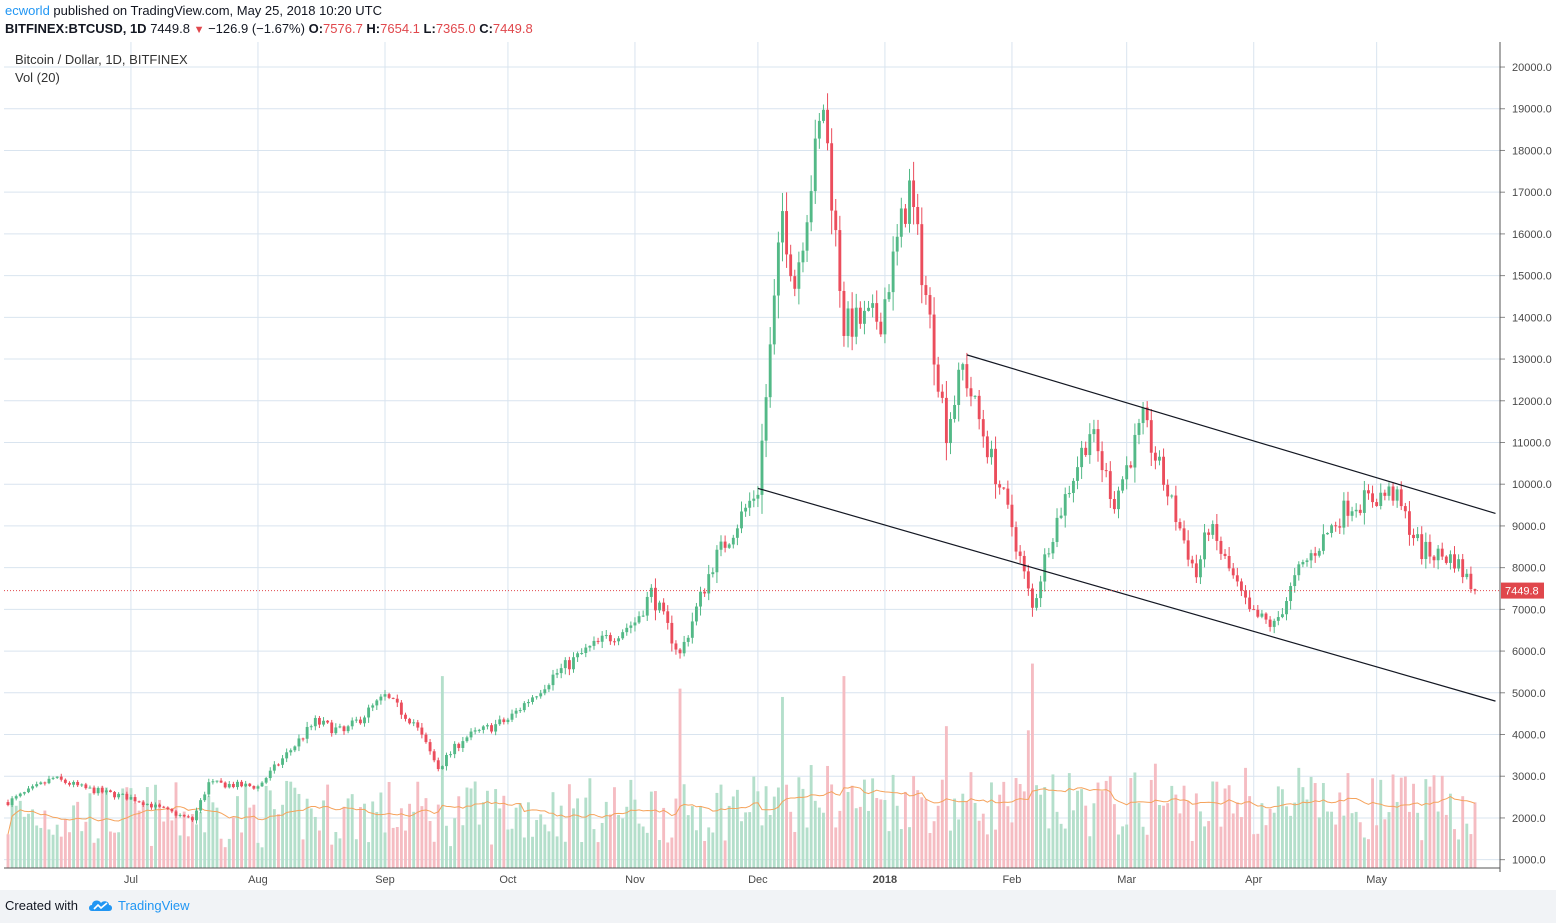  What do you see at coordinates (154, 905) in the screenshot?
I see `tradingview-link: TradingView` at bounding box center [154, 905].